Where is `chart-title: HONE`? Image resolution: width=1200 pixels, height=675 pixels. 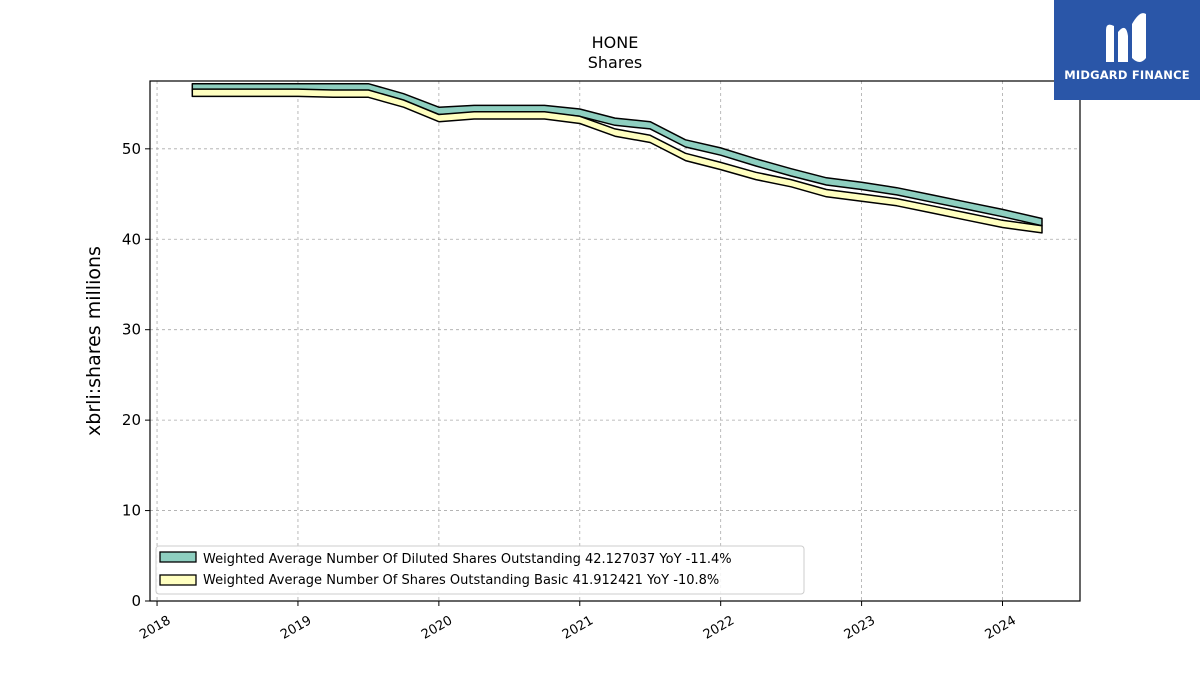 chart-title: HONE is located at coordinates (615, 42).